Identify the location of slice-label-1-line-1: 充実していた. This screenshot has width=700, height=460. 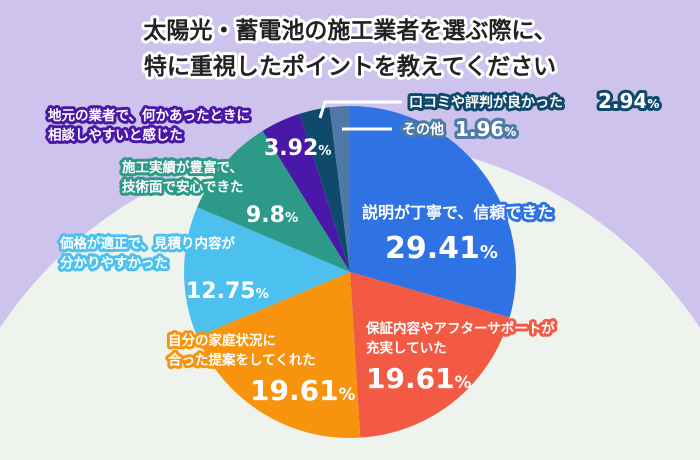
(406, 348).